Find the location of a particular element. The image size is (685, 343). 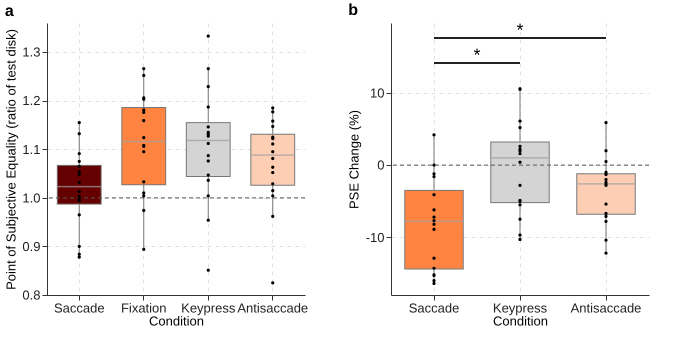

x-tick-label: Fixation is located at coordinates (143, 308).